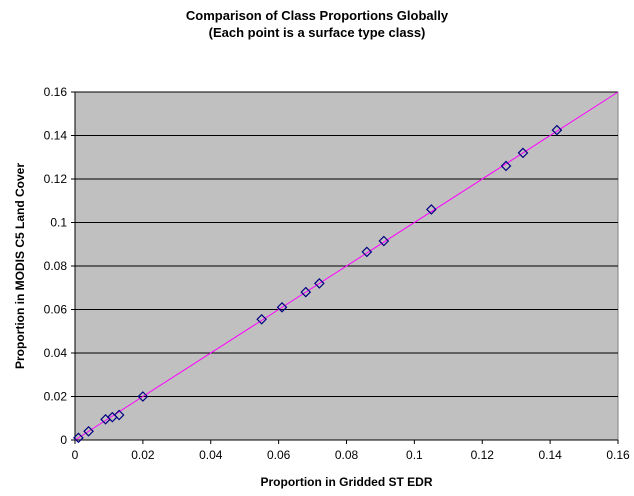 Image resolution: width=634 pixels, height=496 pixels. Describe the element at coordinates (550, 455) in the screenshot. I see `x-tick-label: 0.14` at that location.